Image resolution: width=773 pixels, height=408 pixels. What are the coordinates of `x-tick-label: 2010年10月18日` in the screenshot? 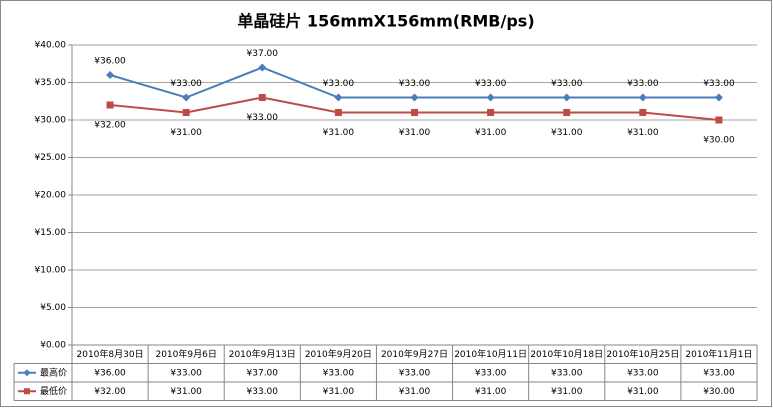 It's located at (566, 354).